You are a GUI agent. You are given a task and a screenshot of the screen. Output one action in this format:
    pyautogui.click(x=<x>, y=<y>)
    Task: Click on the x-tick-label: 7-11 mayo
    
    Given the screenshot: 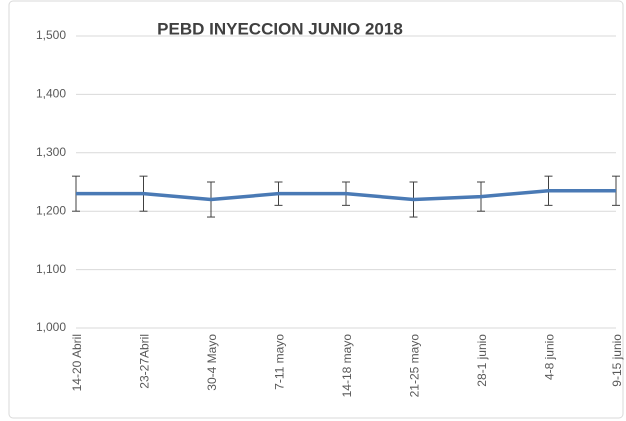 What is the action you would take?
    pyautogui.click(x=280, y=362)
    